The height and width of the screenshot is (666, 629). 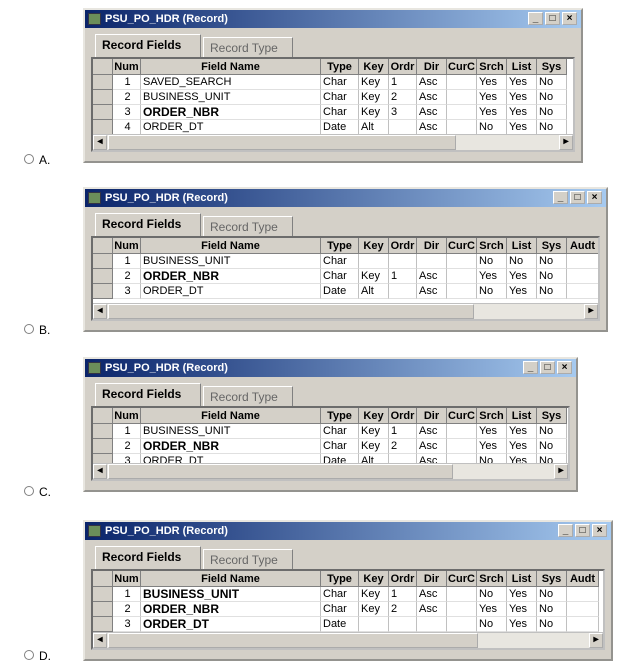 I want to click on scrollbar: ◂ ▸, so click(x=348, y=640).